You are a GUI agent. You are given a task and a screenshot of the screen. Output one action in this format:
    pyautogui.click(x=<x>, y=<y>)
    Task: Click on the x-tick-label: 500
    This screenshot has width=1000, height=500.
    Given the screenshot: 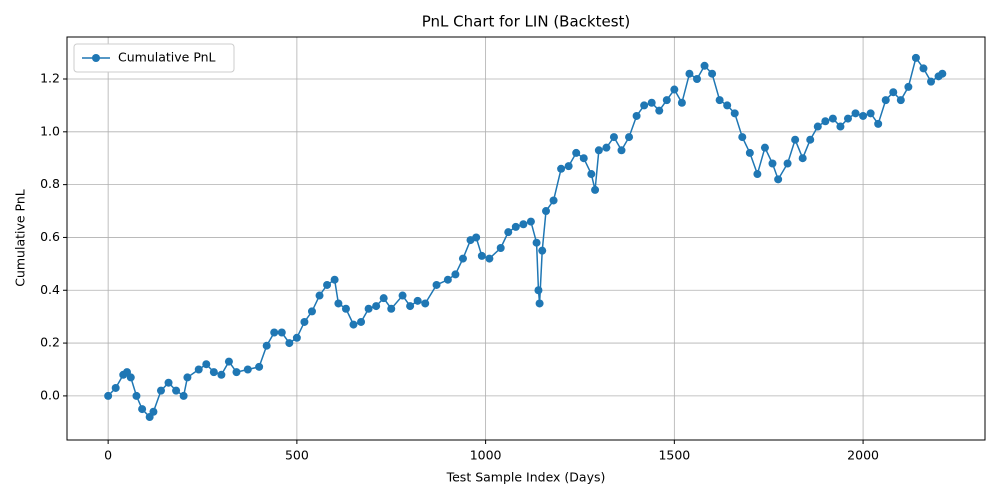 What is the action you would take?
    pyautogui.click(x=297, y=455)
    